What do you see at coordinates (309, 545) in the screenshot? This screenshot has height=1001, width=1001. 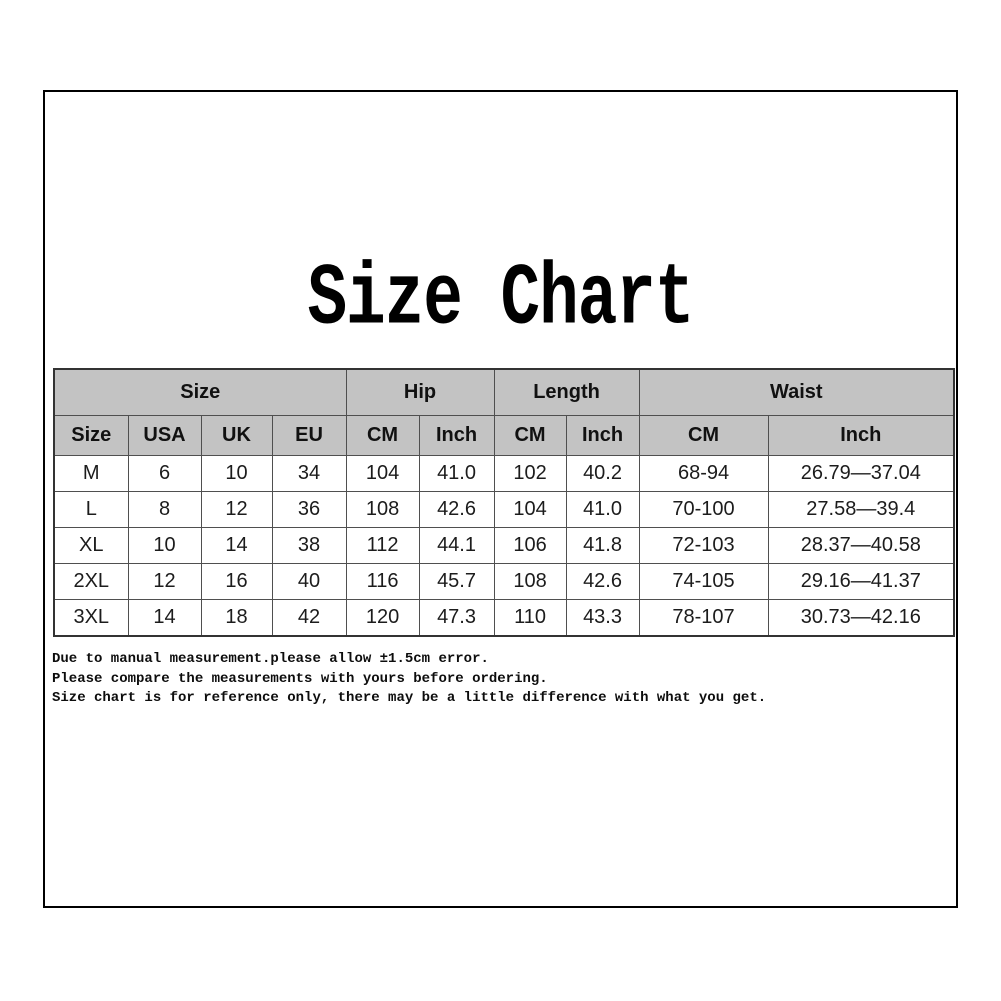 I see `table-cell: 38` at bounding box center [309, 545].